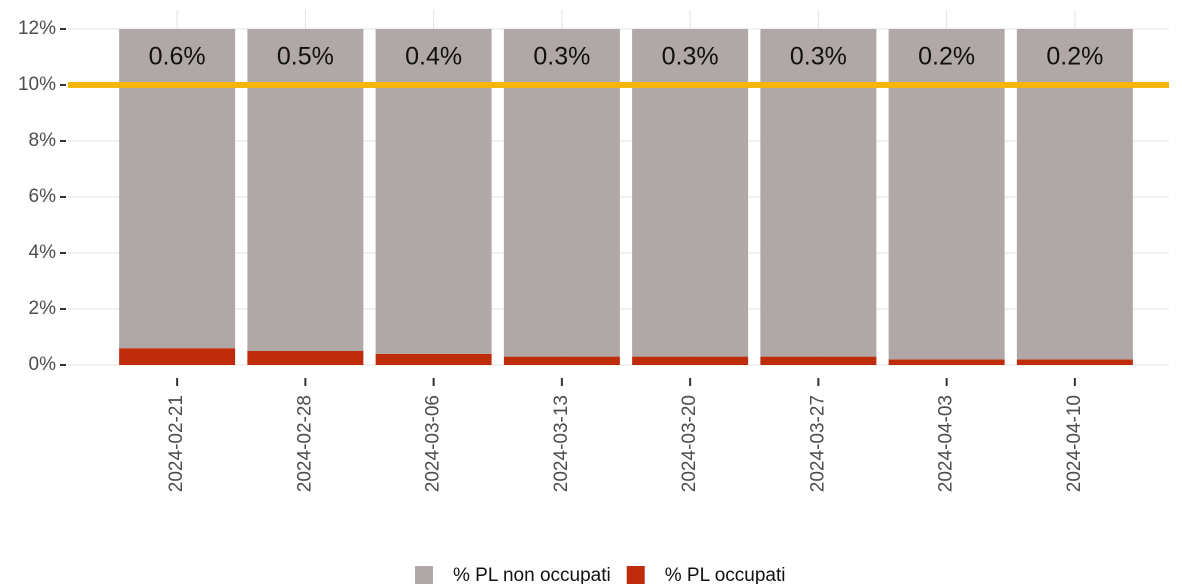 The image size is (1182, 584). What do you see at coordinates (305, 57) in the screenshot?
I see `data-label: 0.5%` at bounding box center [305, 57].